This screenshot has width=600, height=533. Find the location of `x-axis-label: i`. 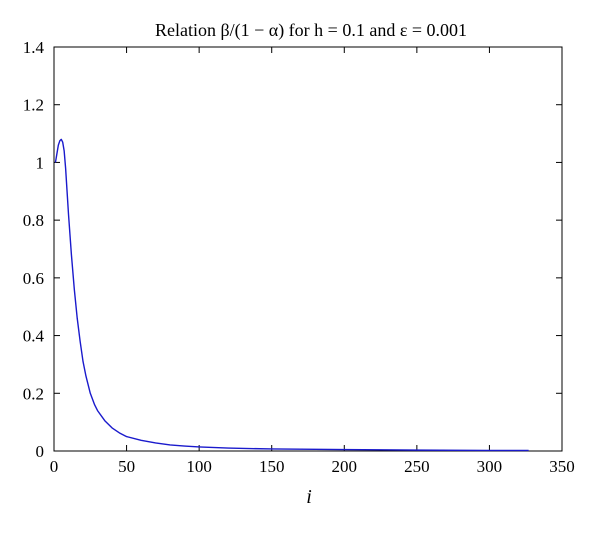

x-axis-label: i is located at coordinates (309, 497).